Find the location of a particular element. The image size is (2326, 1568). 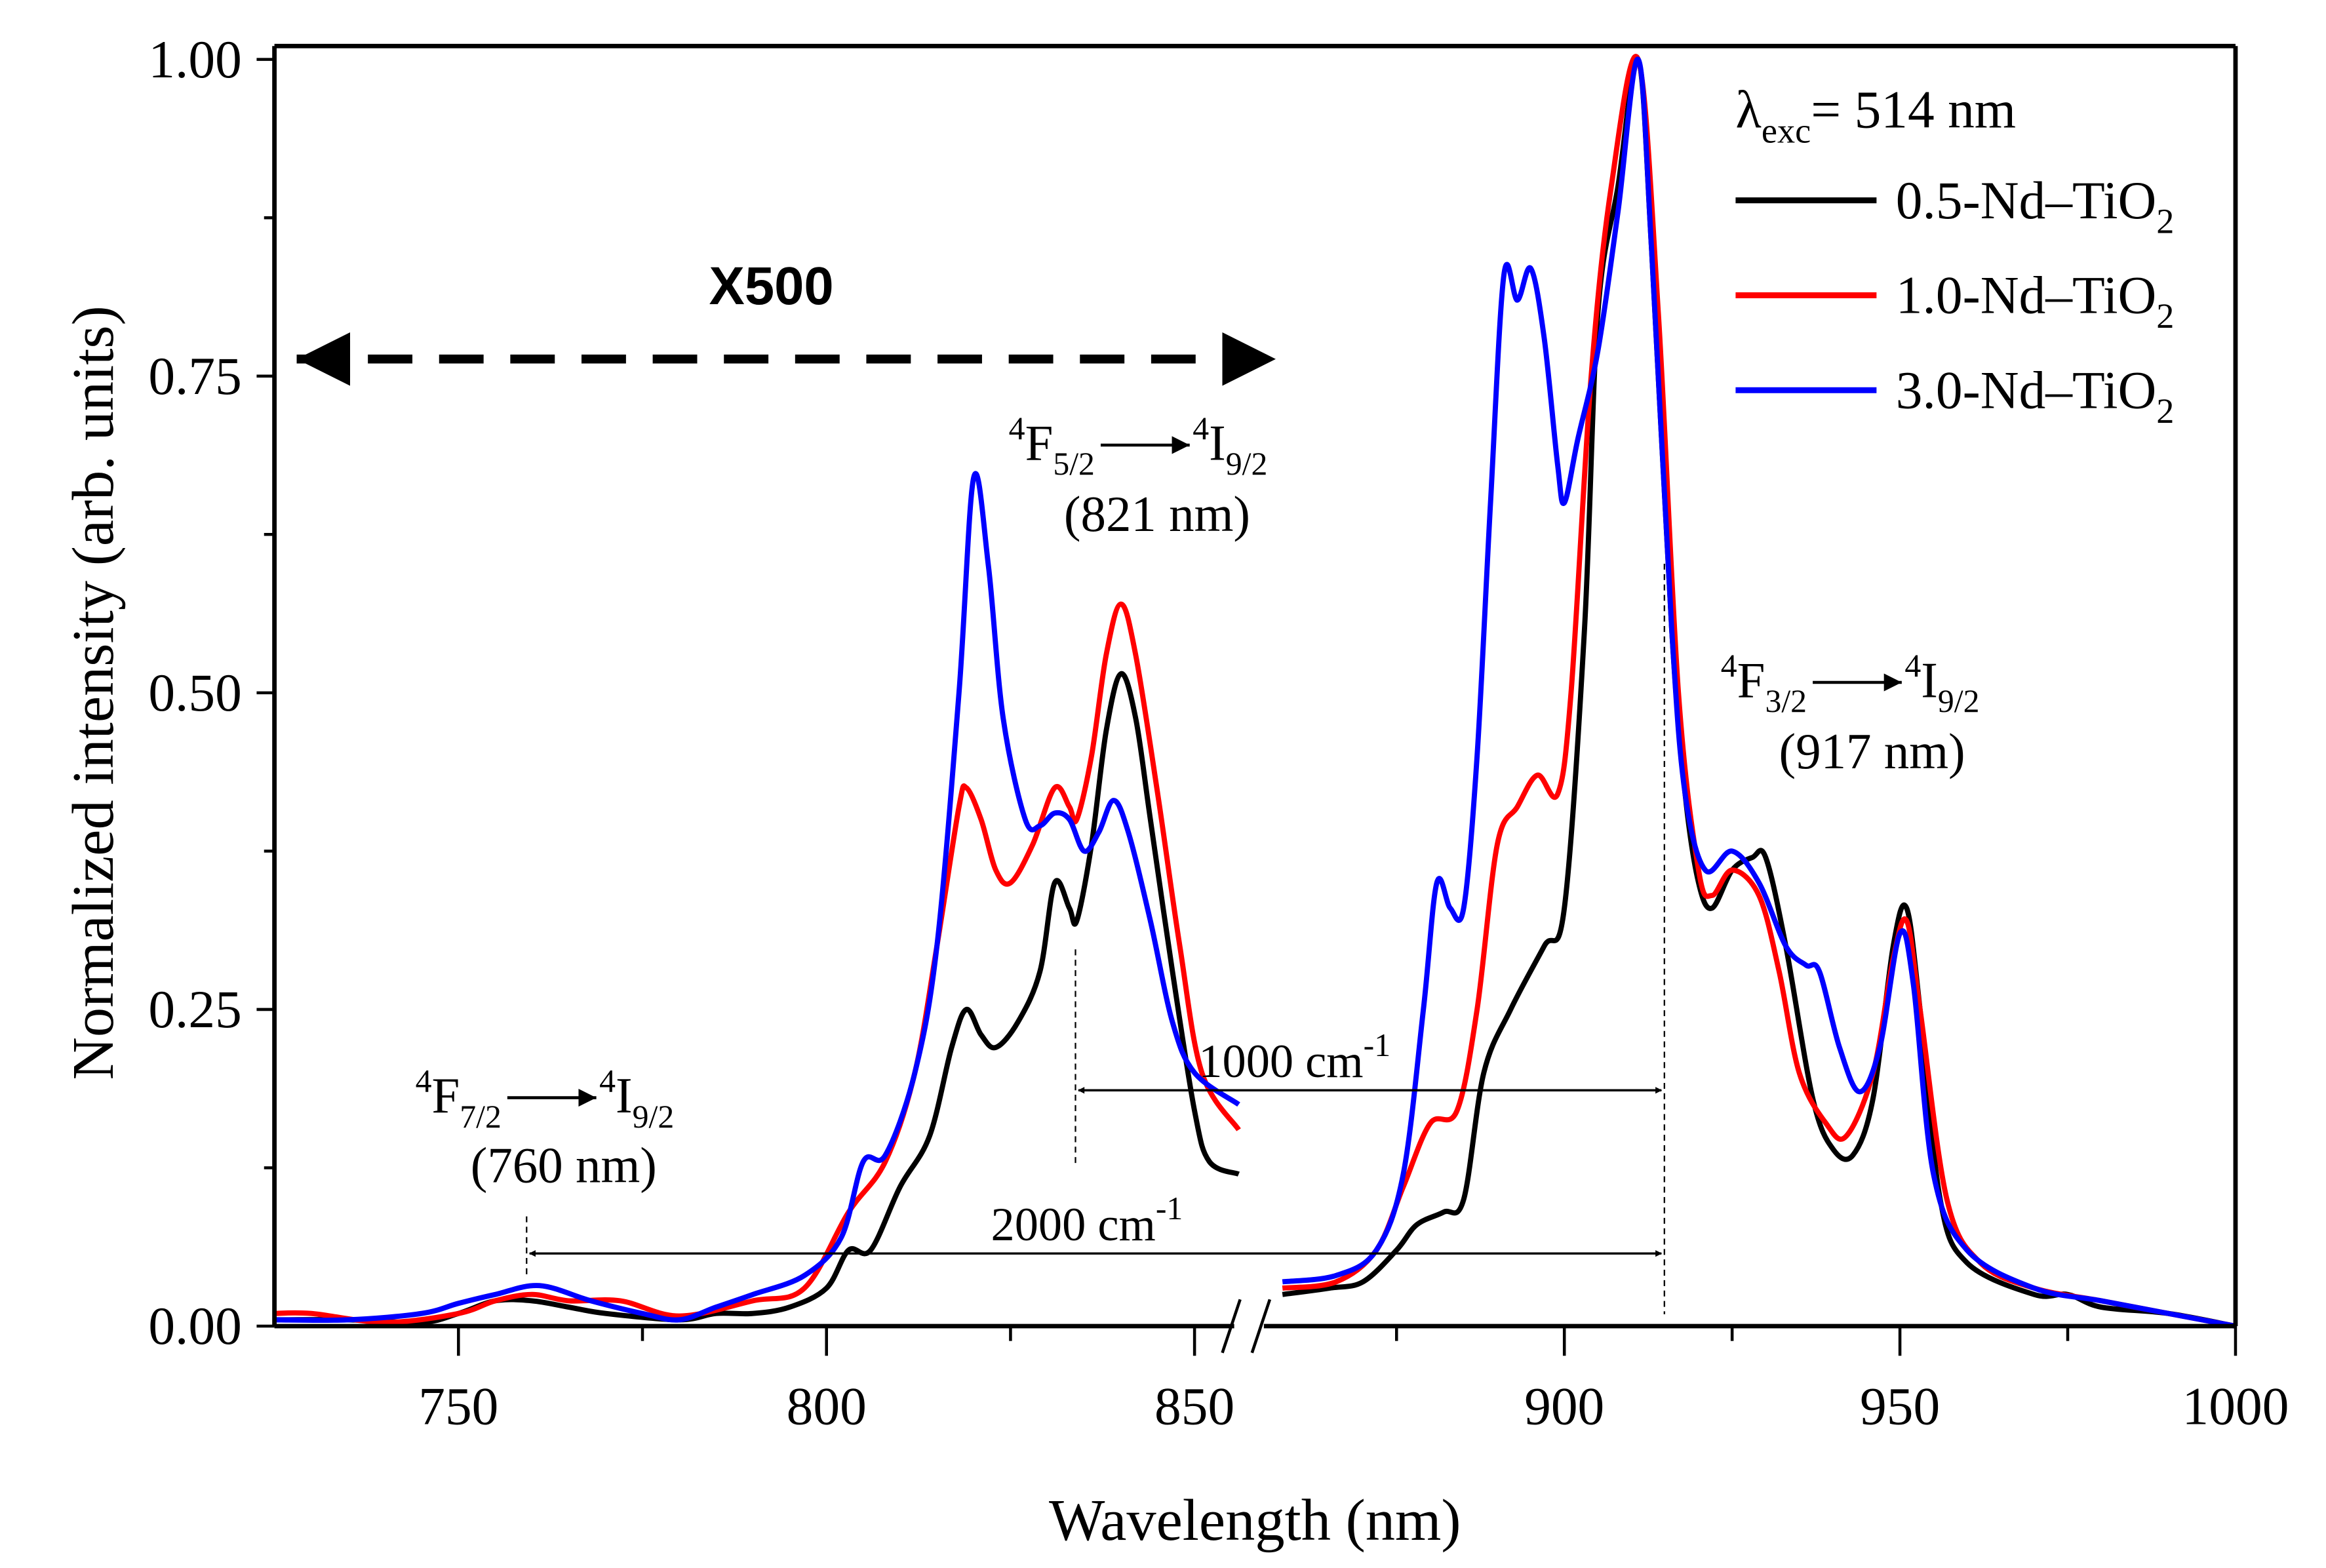

y-axis-label: Normalized intensity (arb. units) is located at coordinates (93, 692).